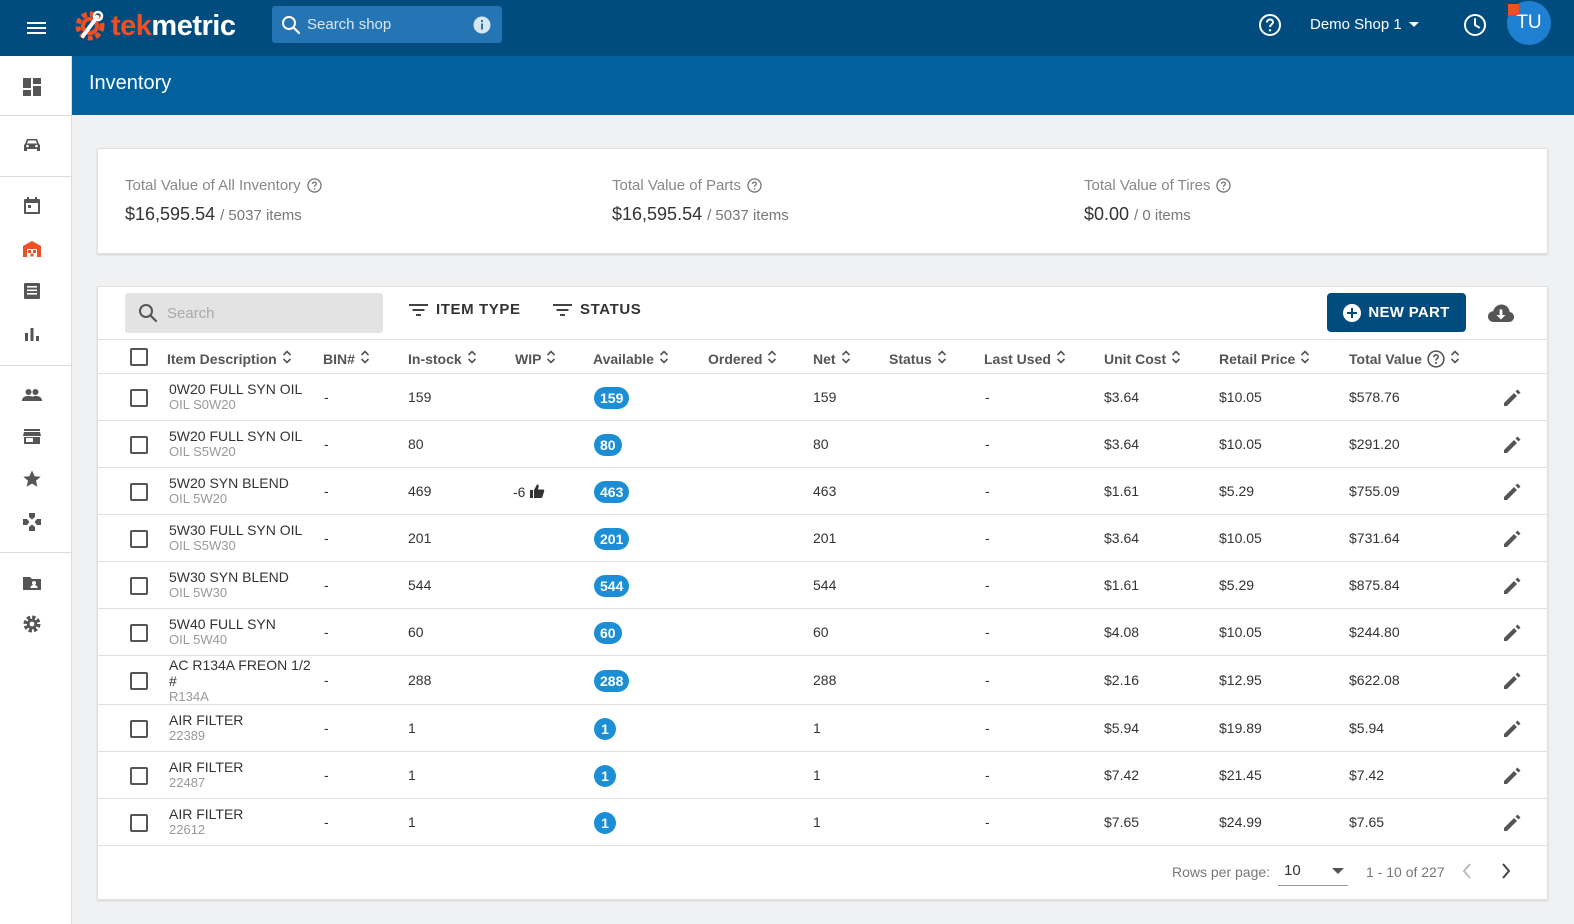  What do you see at coordinates (32, 395) in the screenshot?
I see `people-icon` at bounding box center [32, 395].